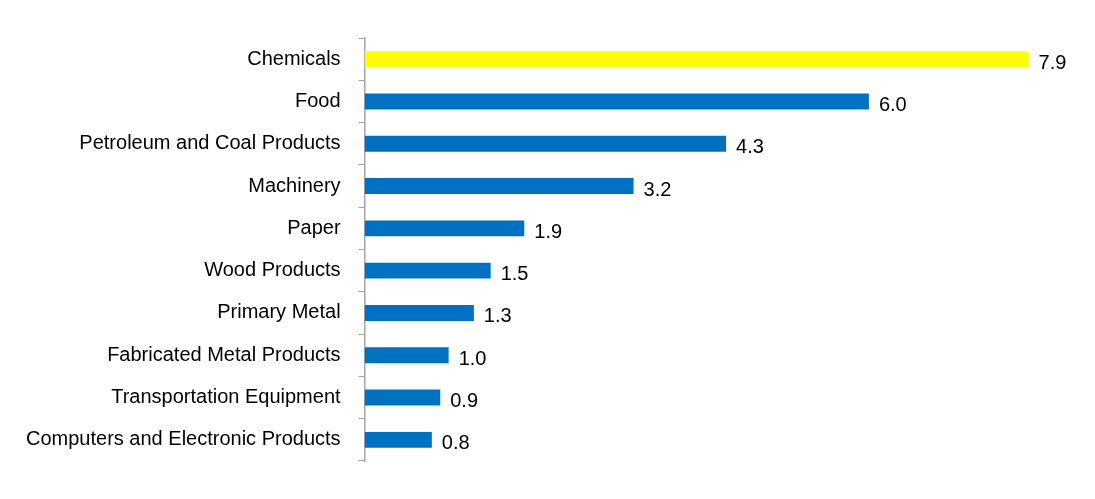 This screenshot has height=499, width=1095. Describe the element at coordinates (472, 357) in the screenshot. I see `data-label: 1.0` at that location.